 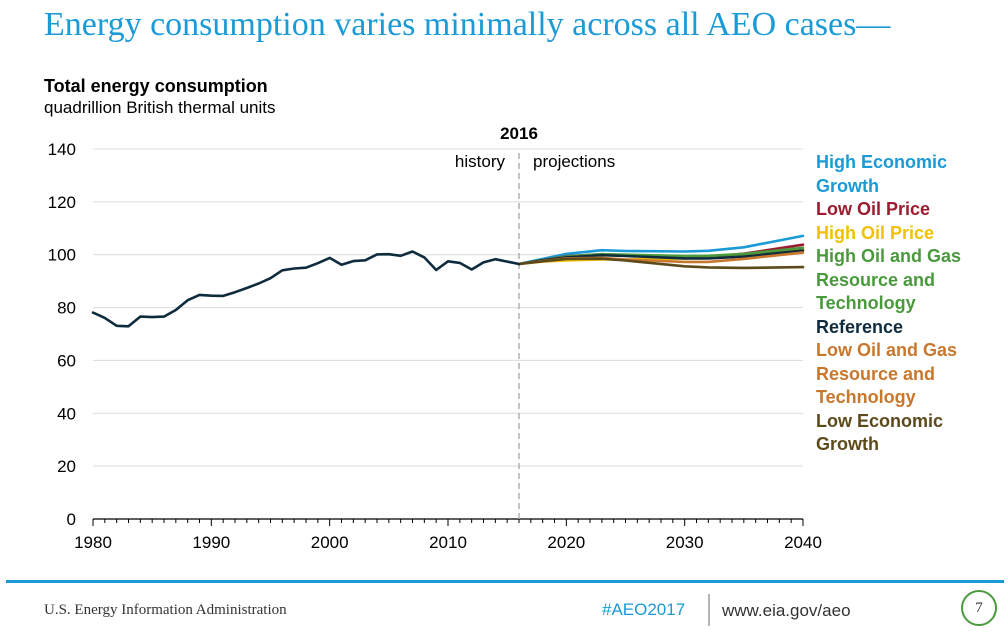 I want to click on x-tick-label-1980: 1980, so click(x=93, y=542).